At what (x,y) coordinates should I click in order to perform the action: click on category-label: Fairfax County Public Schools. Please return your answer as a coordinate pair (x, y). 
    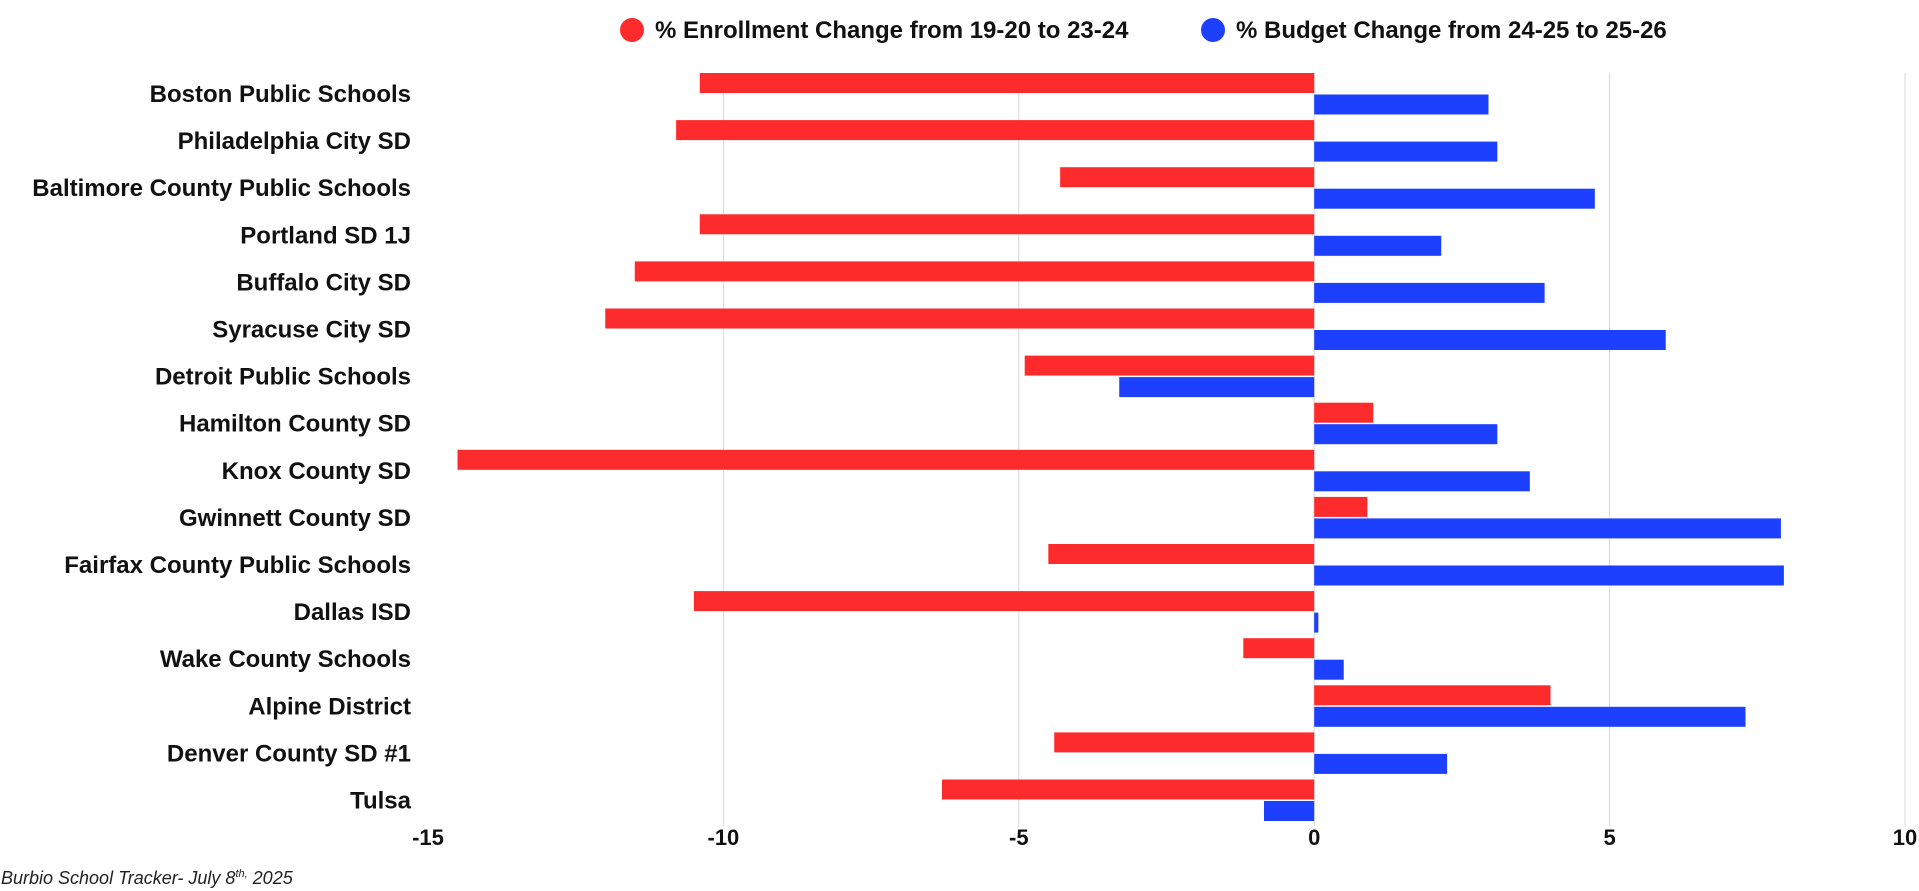
    Looking at the image, I should click on (237, 565).